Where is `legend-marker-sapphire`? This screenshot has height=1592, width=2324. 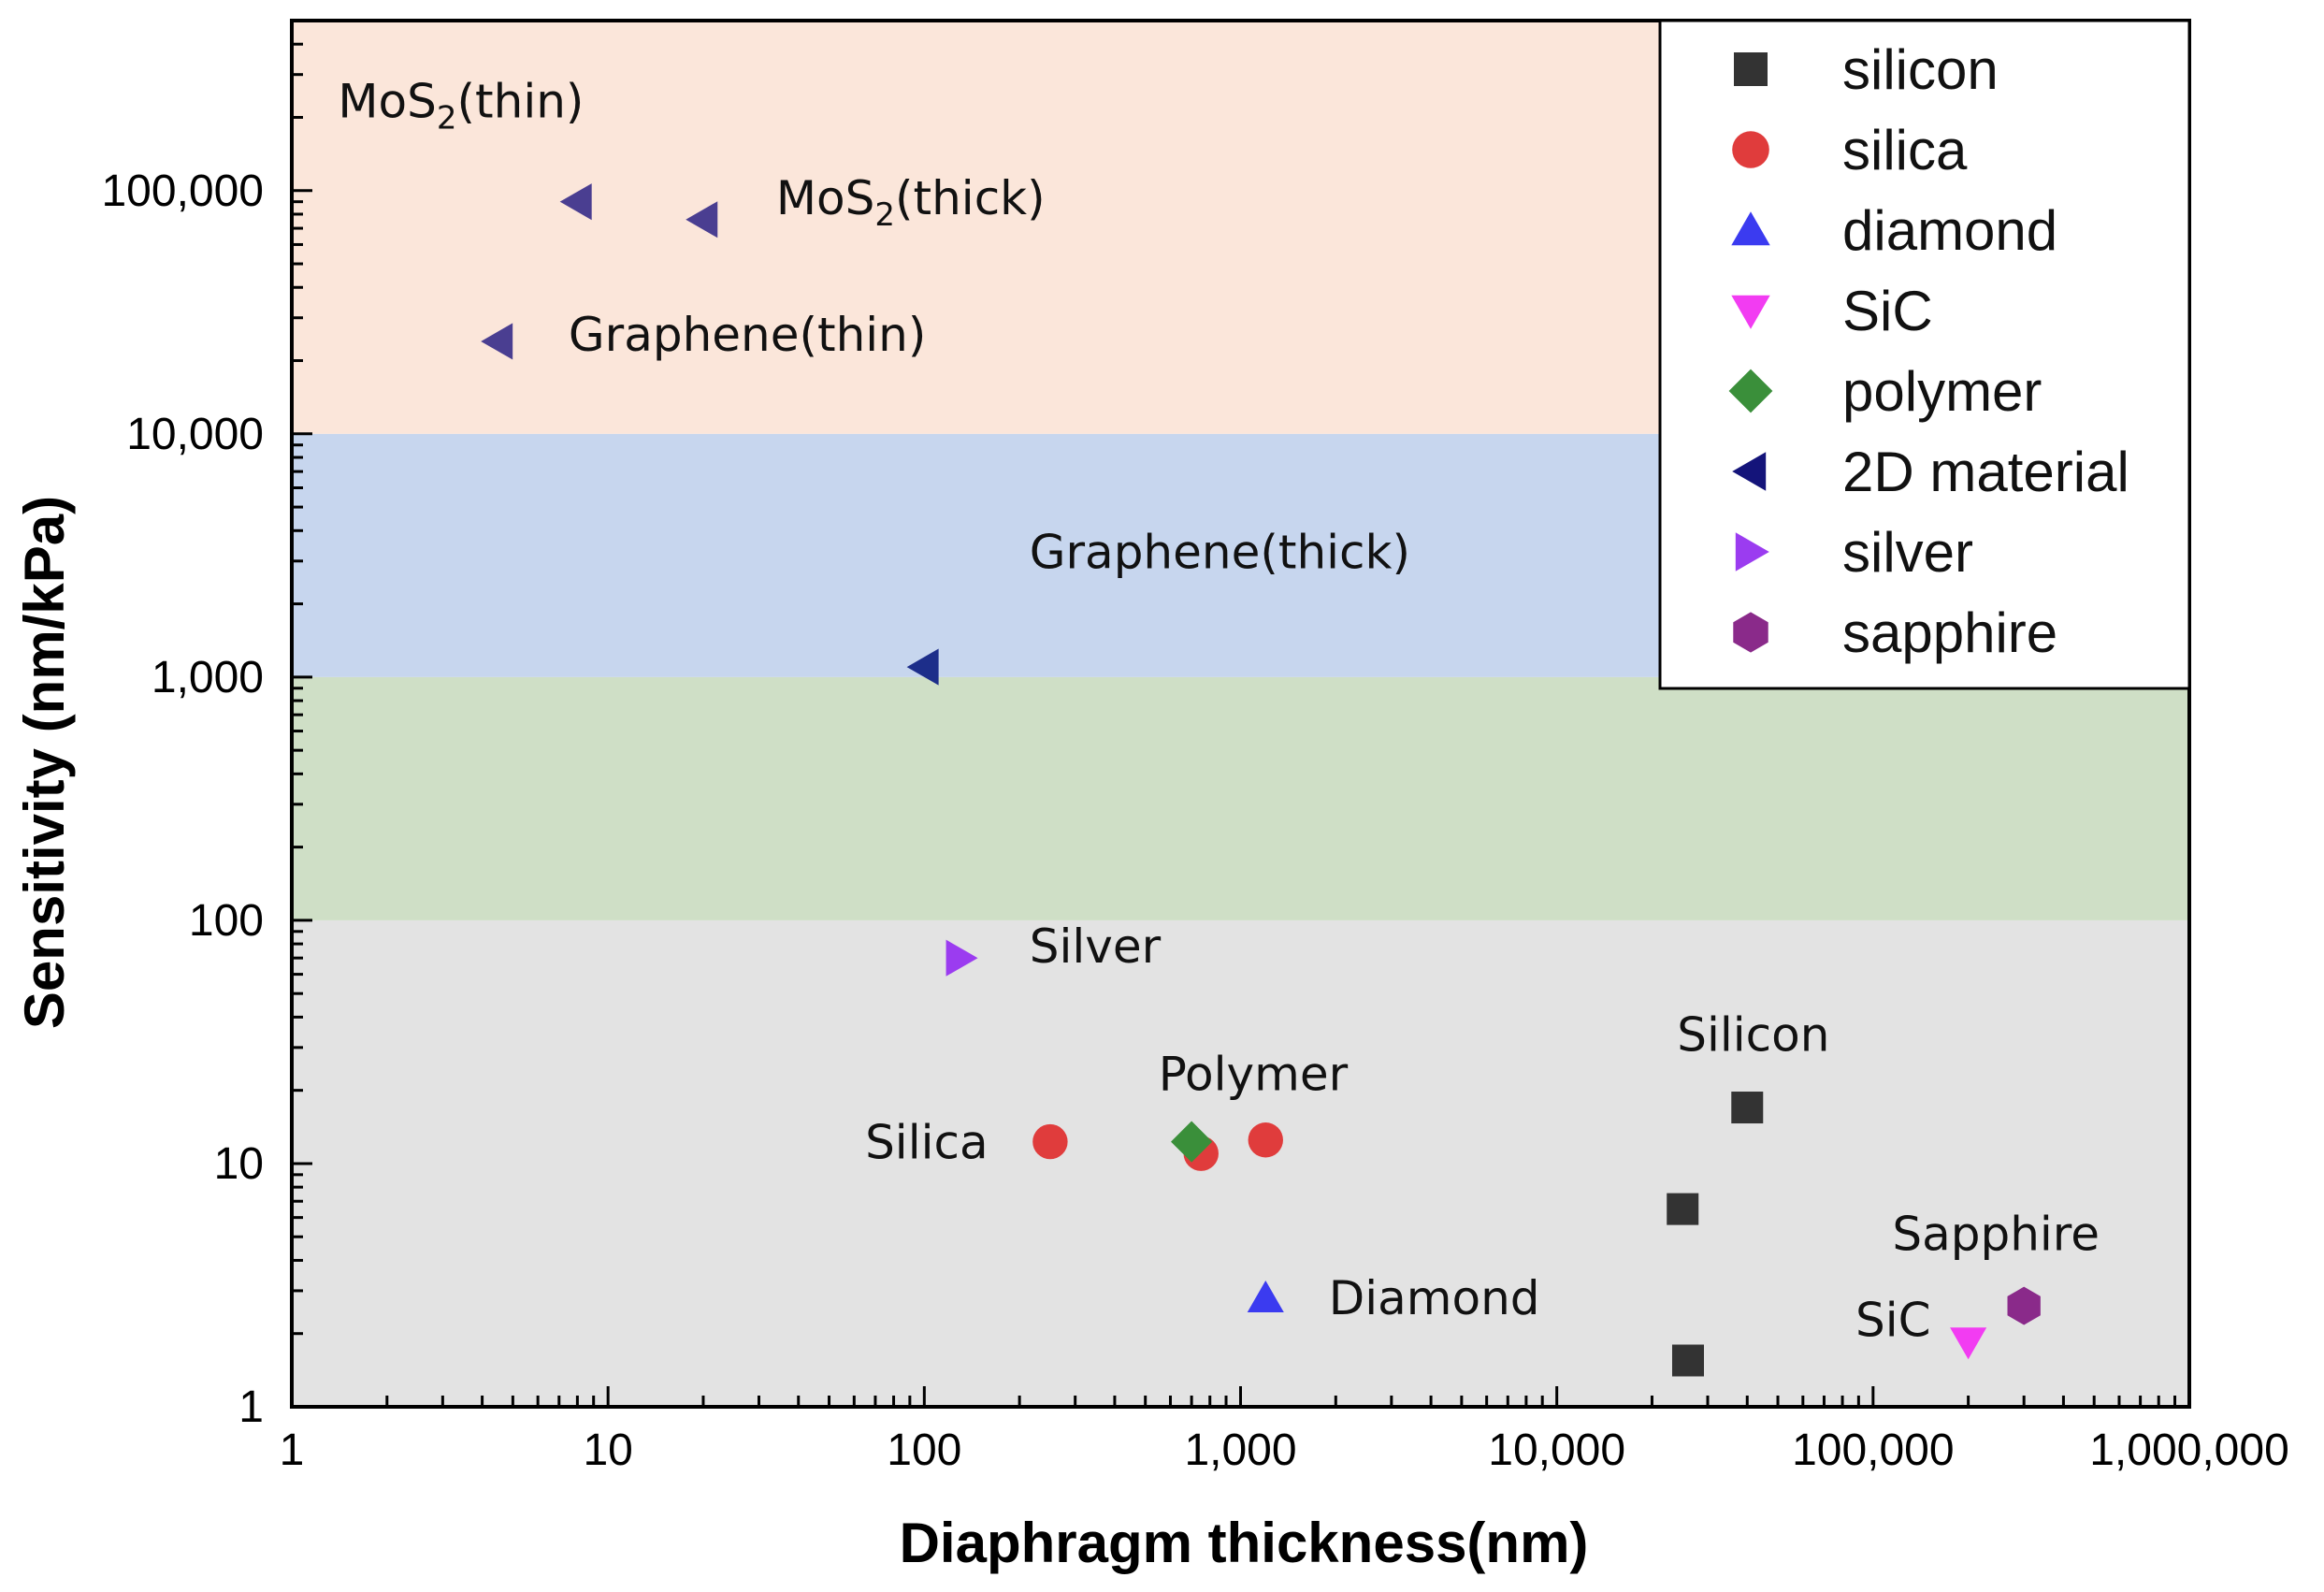 legend-marker-sapphire is located at coordinates (1750, 632).